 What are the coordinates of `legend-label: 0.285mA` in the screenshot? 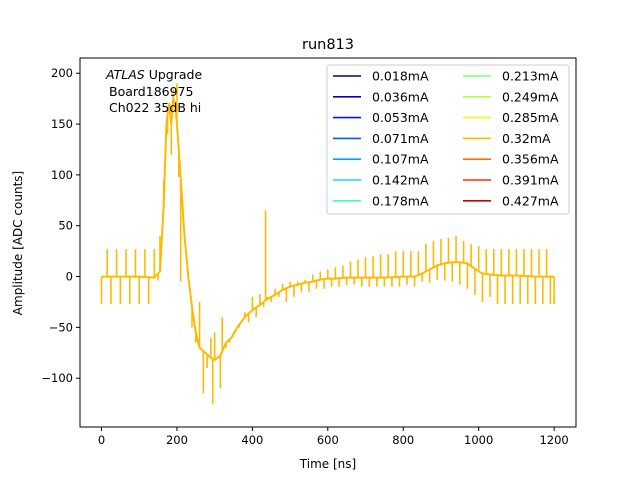 It's located at (530, 117).